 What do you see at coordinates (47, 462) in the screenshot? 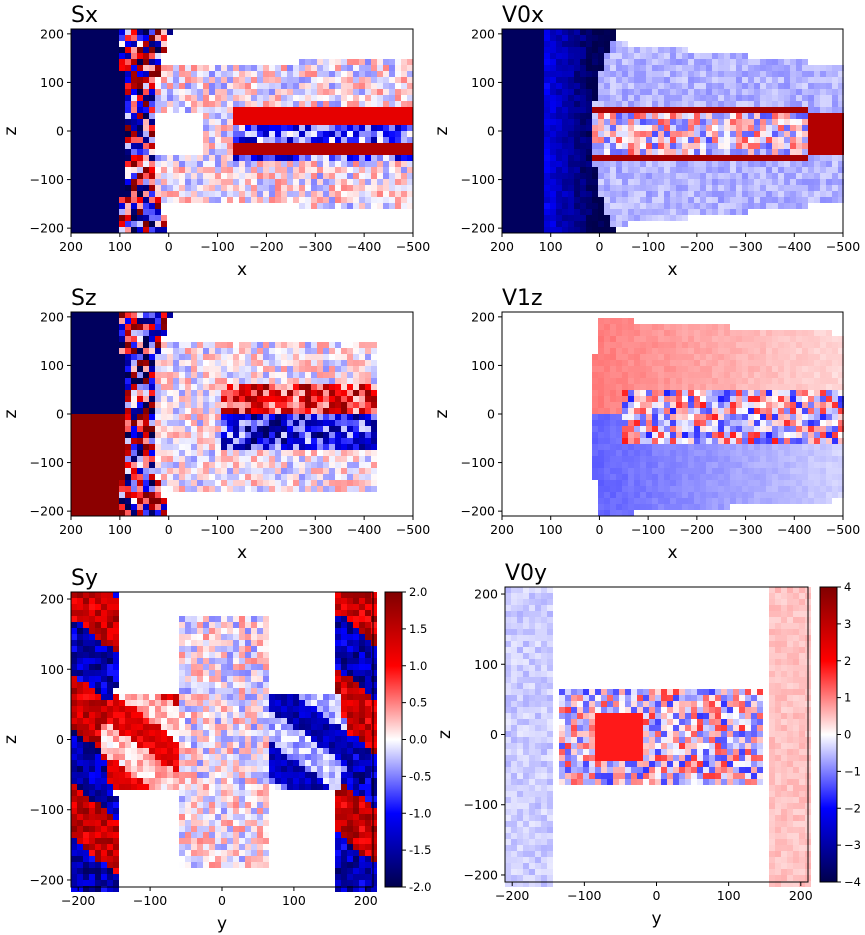
I see `sz-ytick-label: −100` at bounding box center [47, 462].